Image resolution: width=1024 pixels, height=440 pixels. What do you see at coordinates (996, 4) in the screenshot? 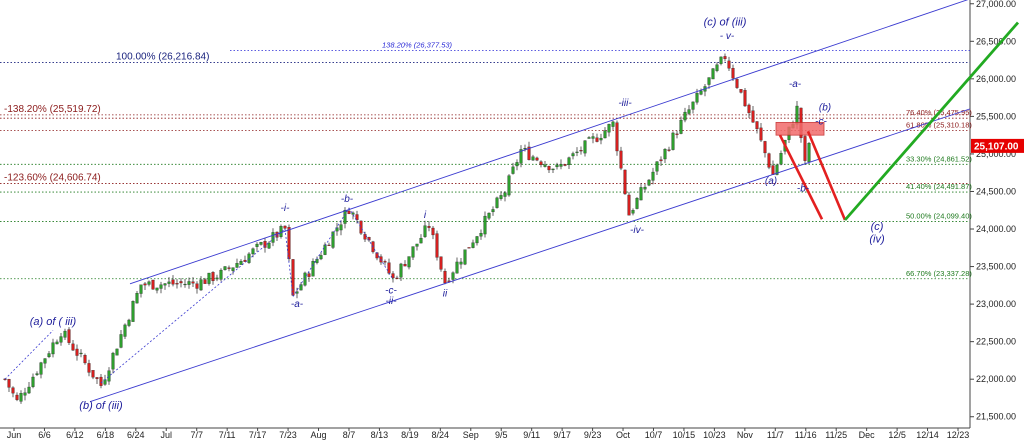
I see `y-tick-label: 27,000.00` at bounding box center [996, 4].